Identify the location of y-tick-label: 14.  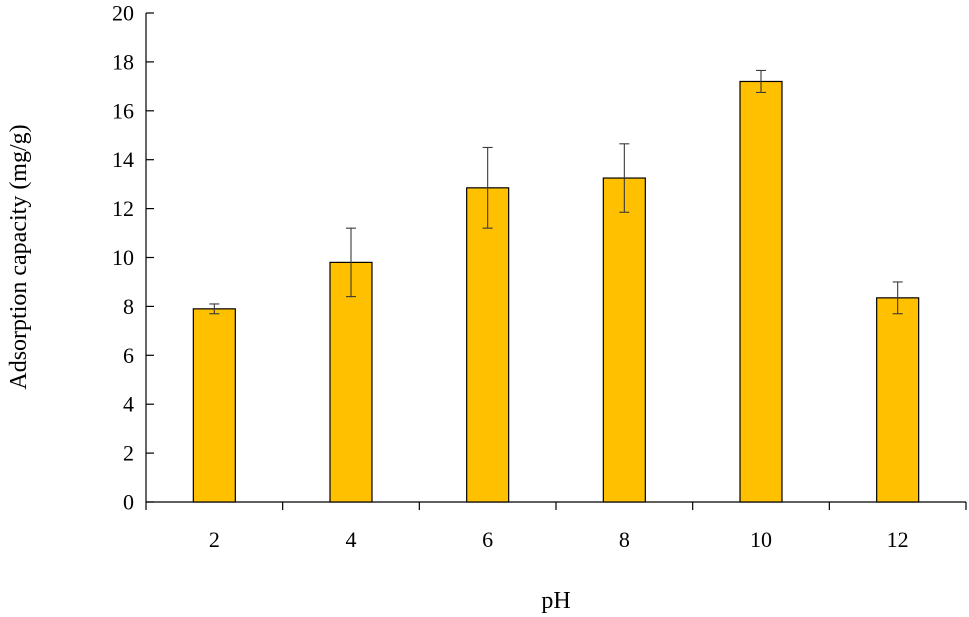
(123, 159).